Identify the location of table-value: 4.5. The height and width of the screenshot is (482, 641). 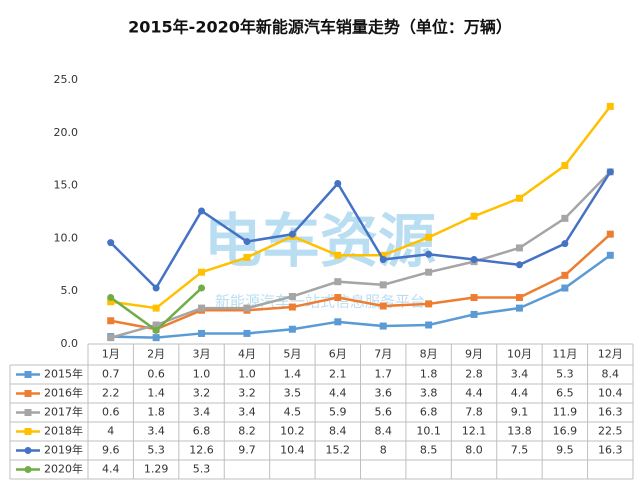
(293, 412).